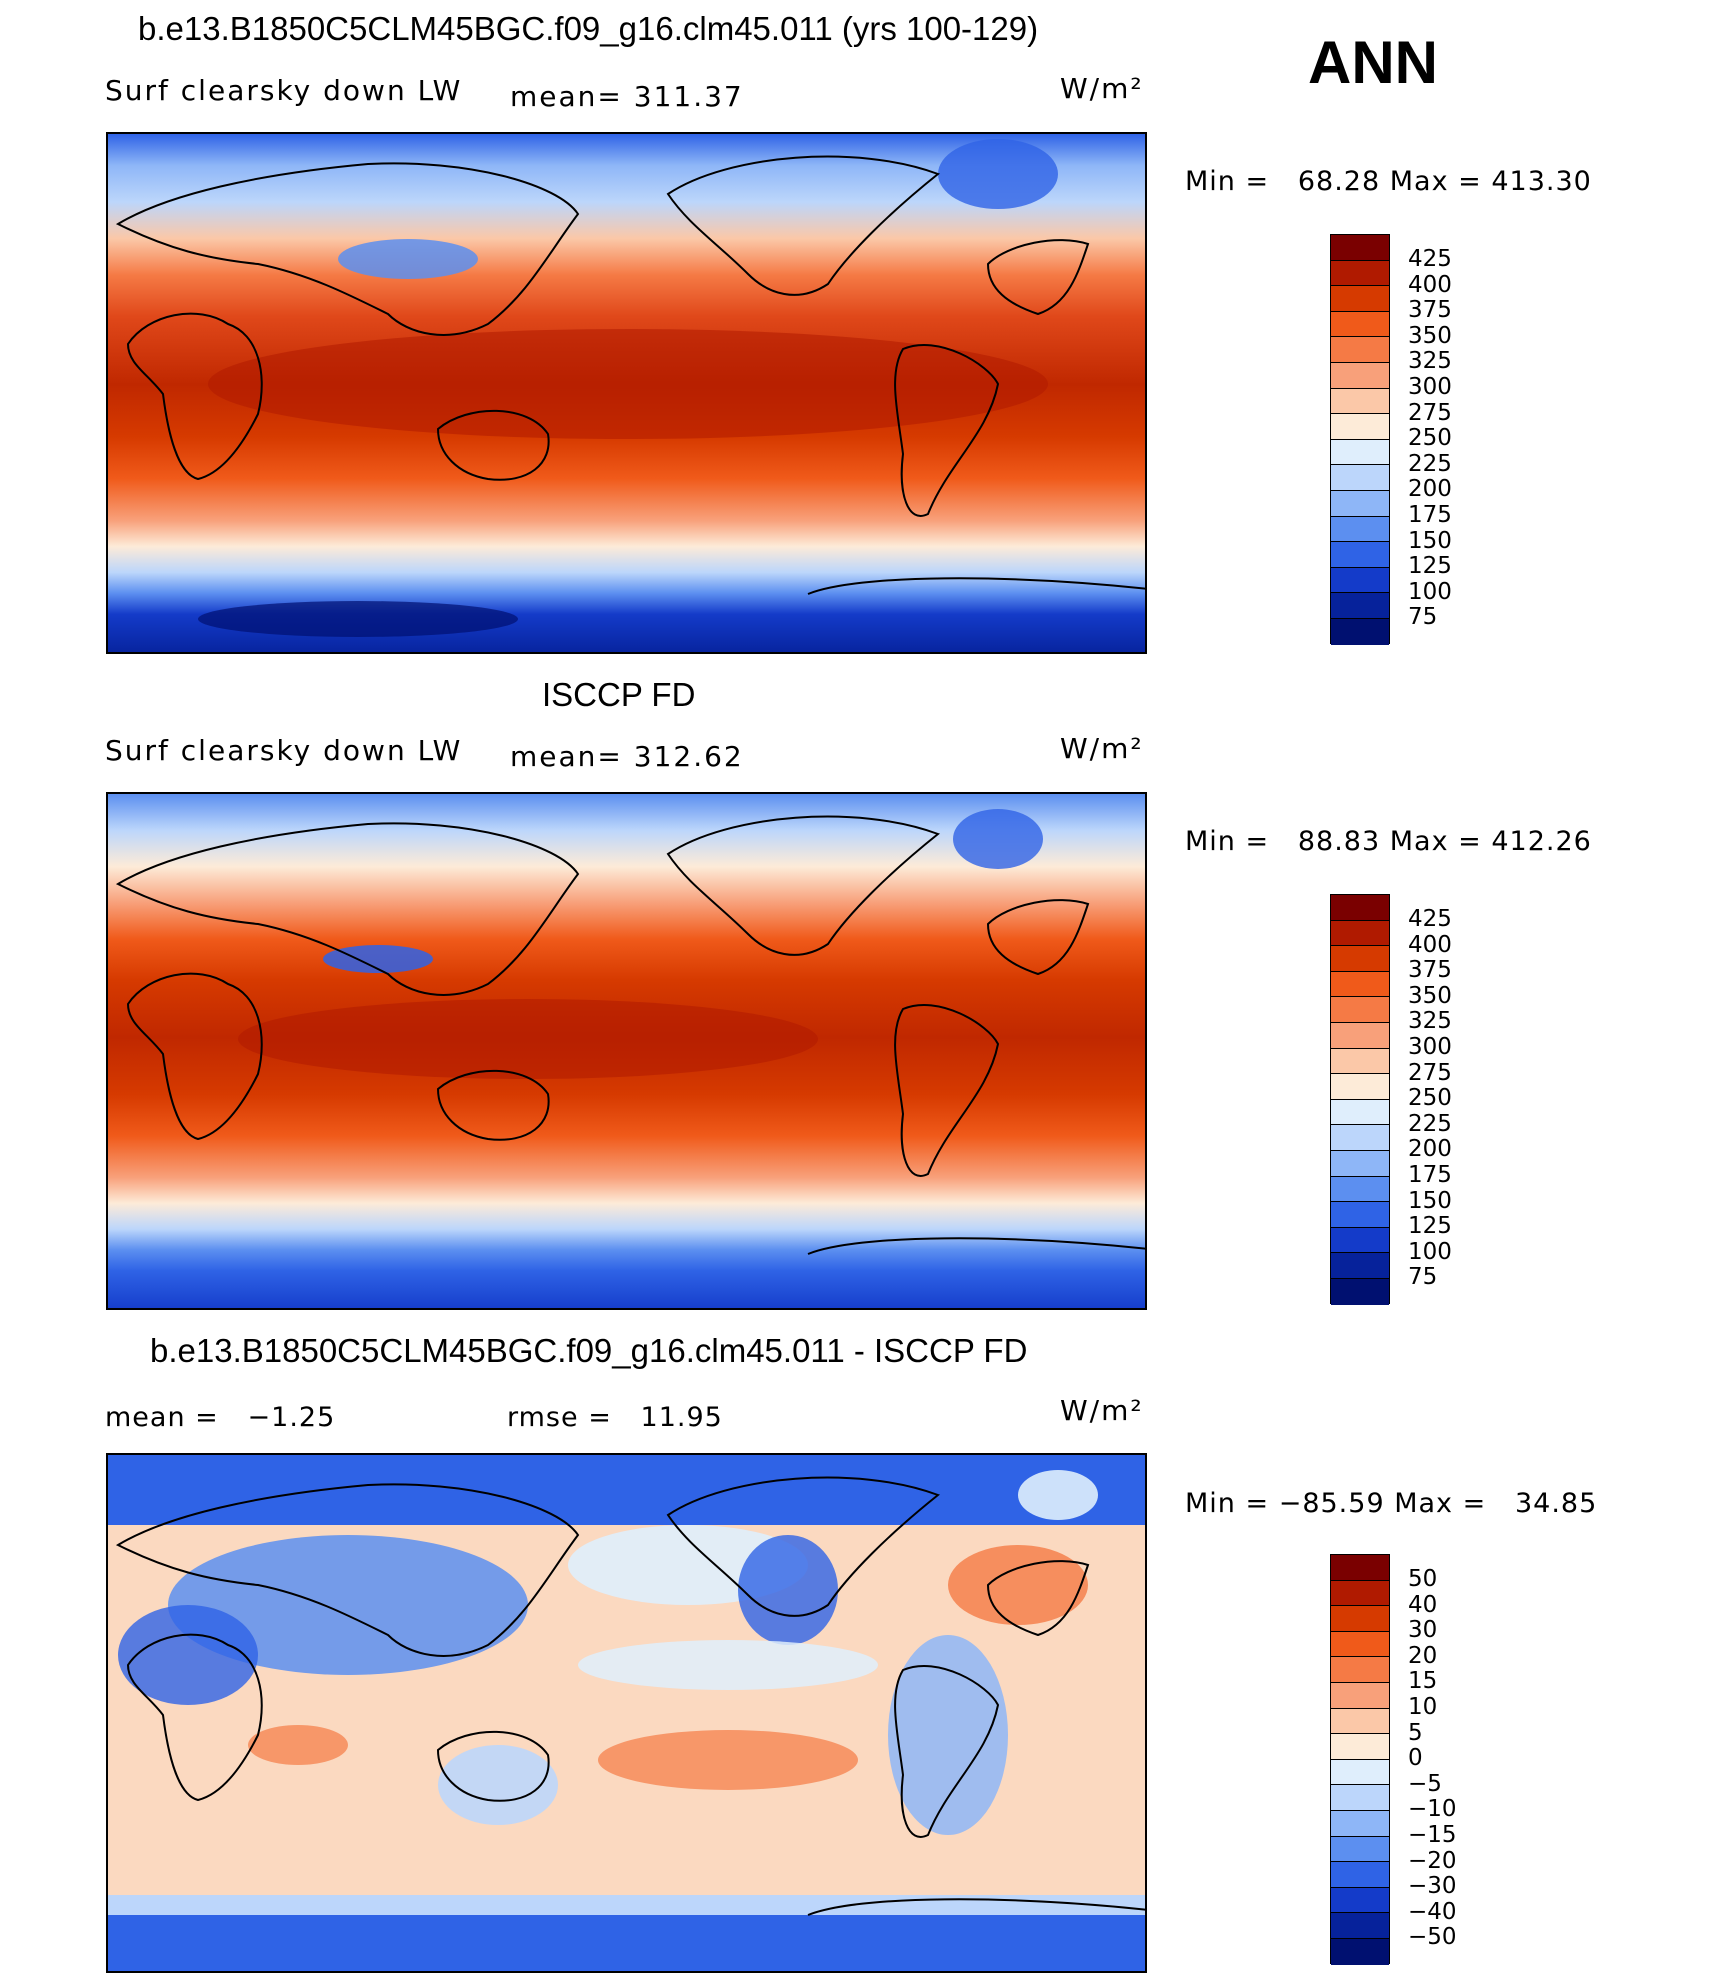  What do you see at coordinates (1423, 1605) in the screenshot?
I see `tick-label: 40` at bounding box center [1423, 1605].